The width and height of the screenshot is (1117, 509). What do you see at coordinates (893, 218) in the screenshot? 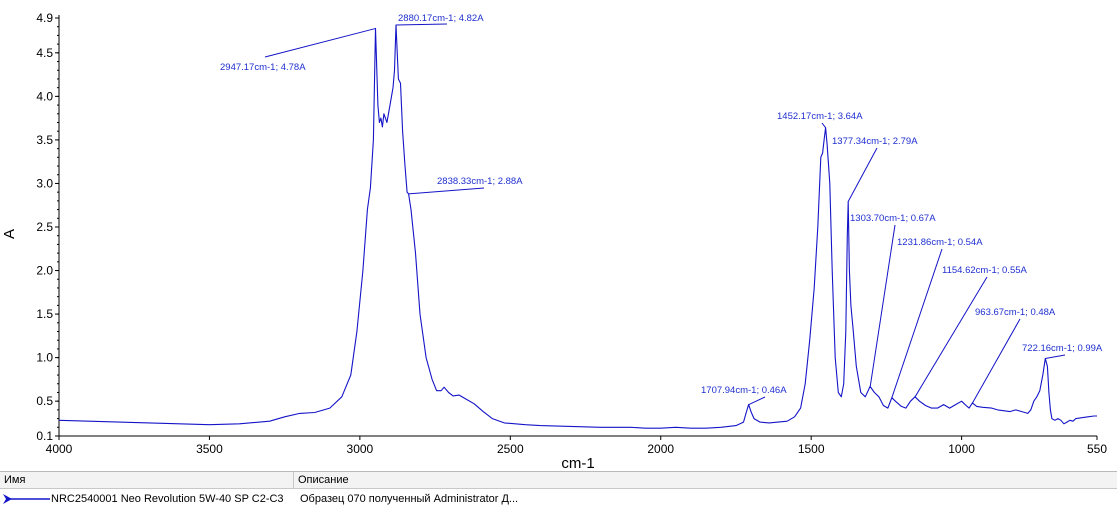
I see `peak-annotation: 1303.70cm-1; 0.67A` at bounding box center [893, 218].